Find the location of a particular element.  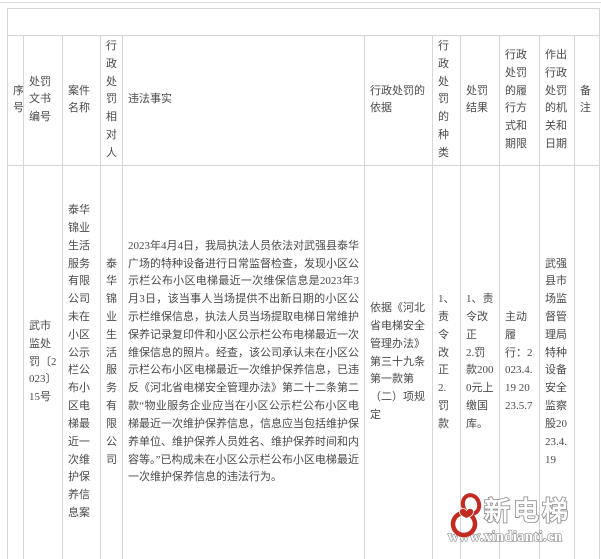

col-header-case-name: 案件名称 is located at coordinates (81, 100).